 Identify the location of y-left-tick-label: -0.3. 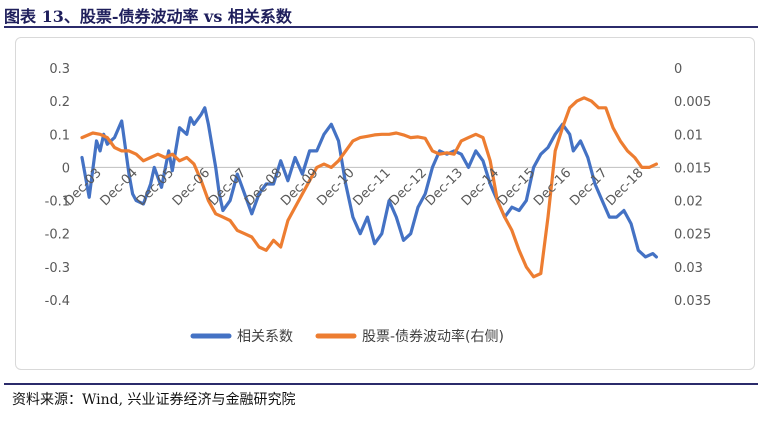
(57, 268).